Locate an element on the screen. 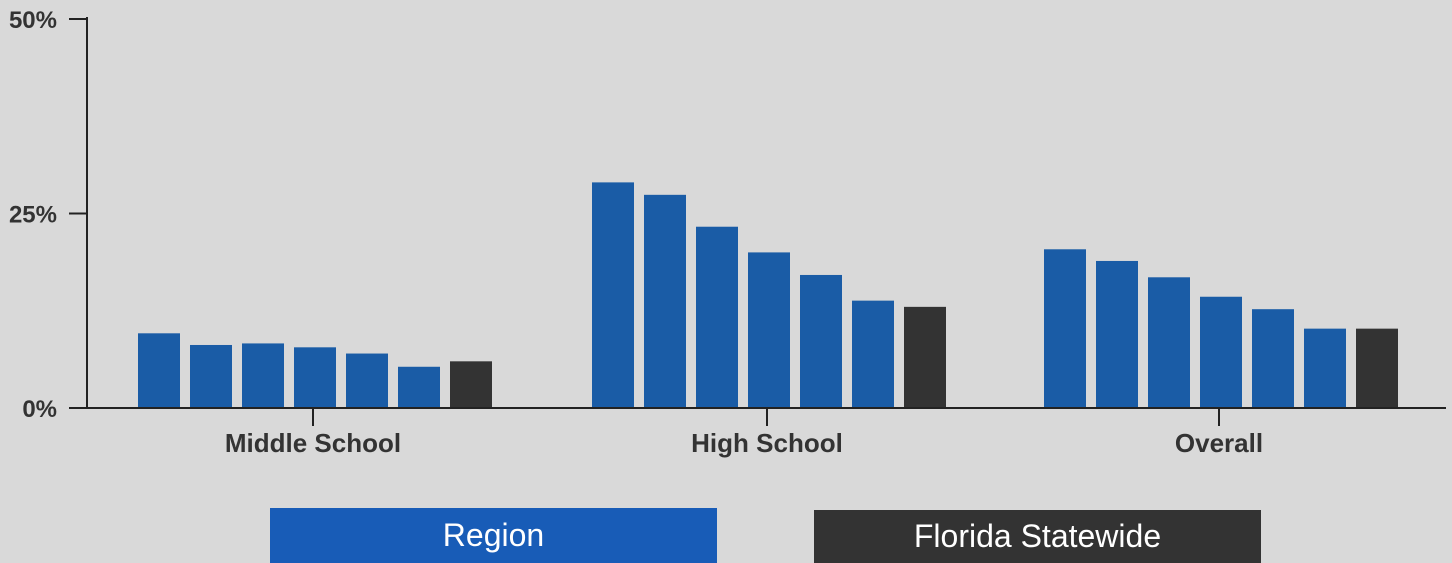 The image size is (1452, 563). legend-label-region: Region is located at coordinates (493, 535).